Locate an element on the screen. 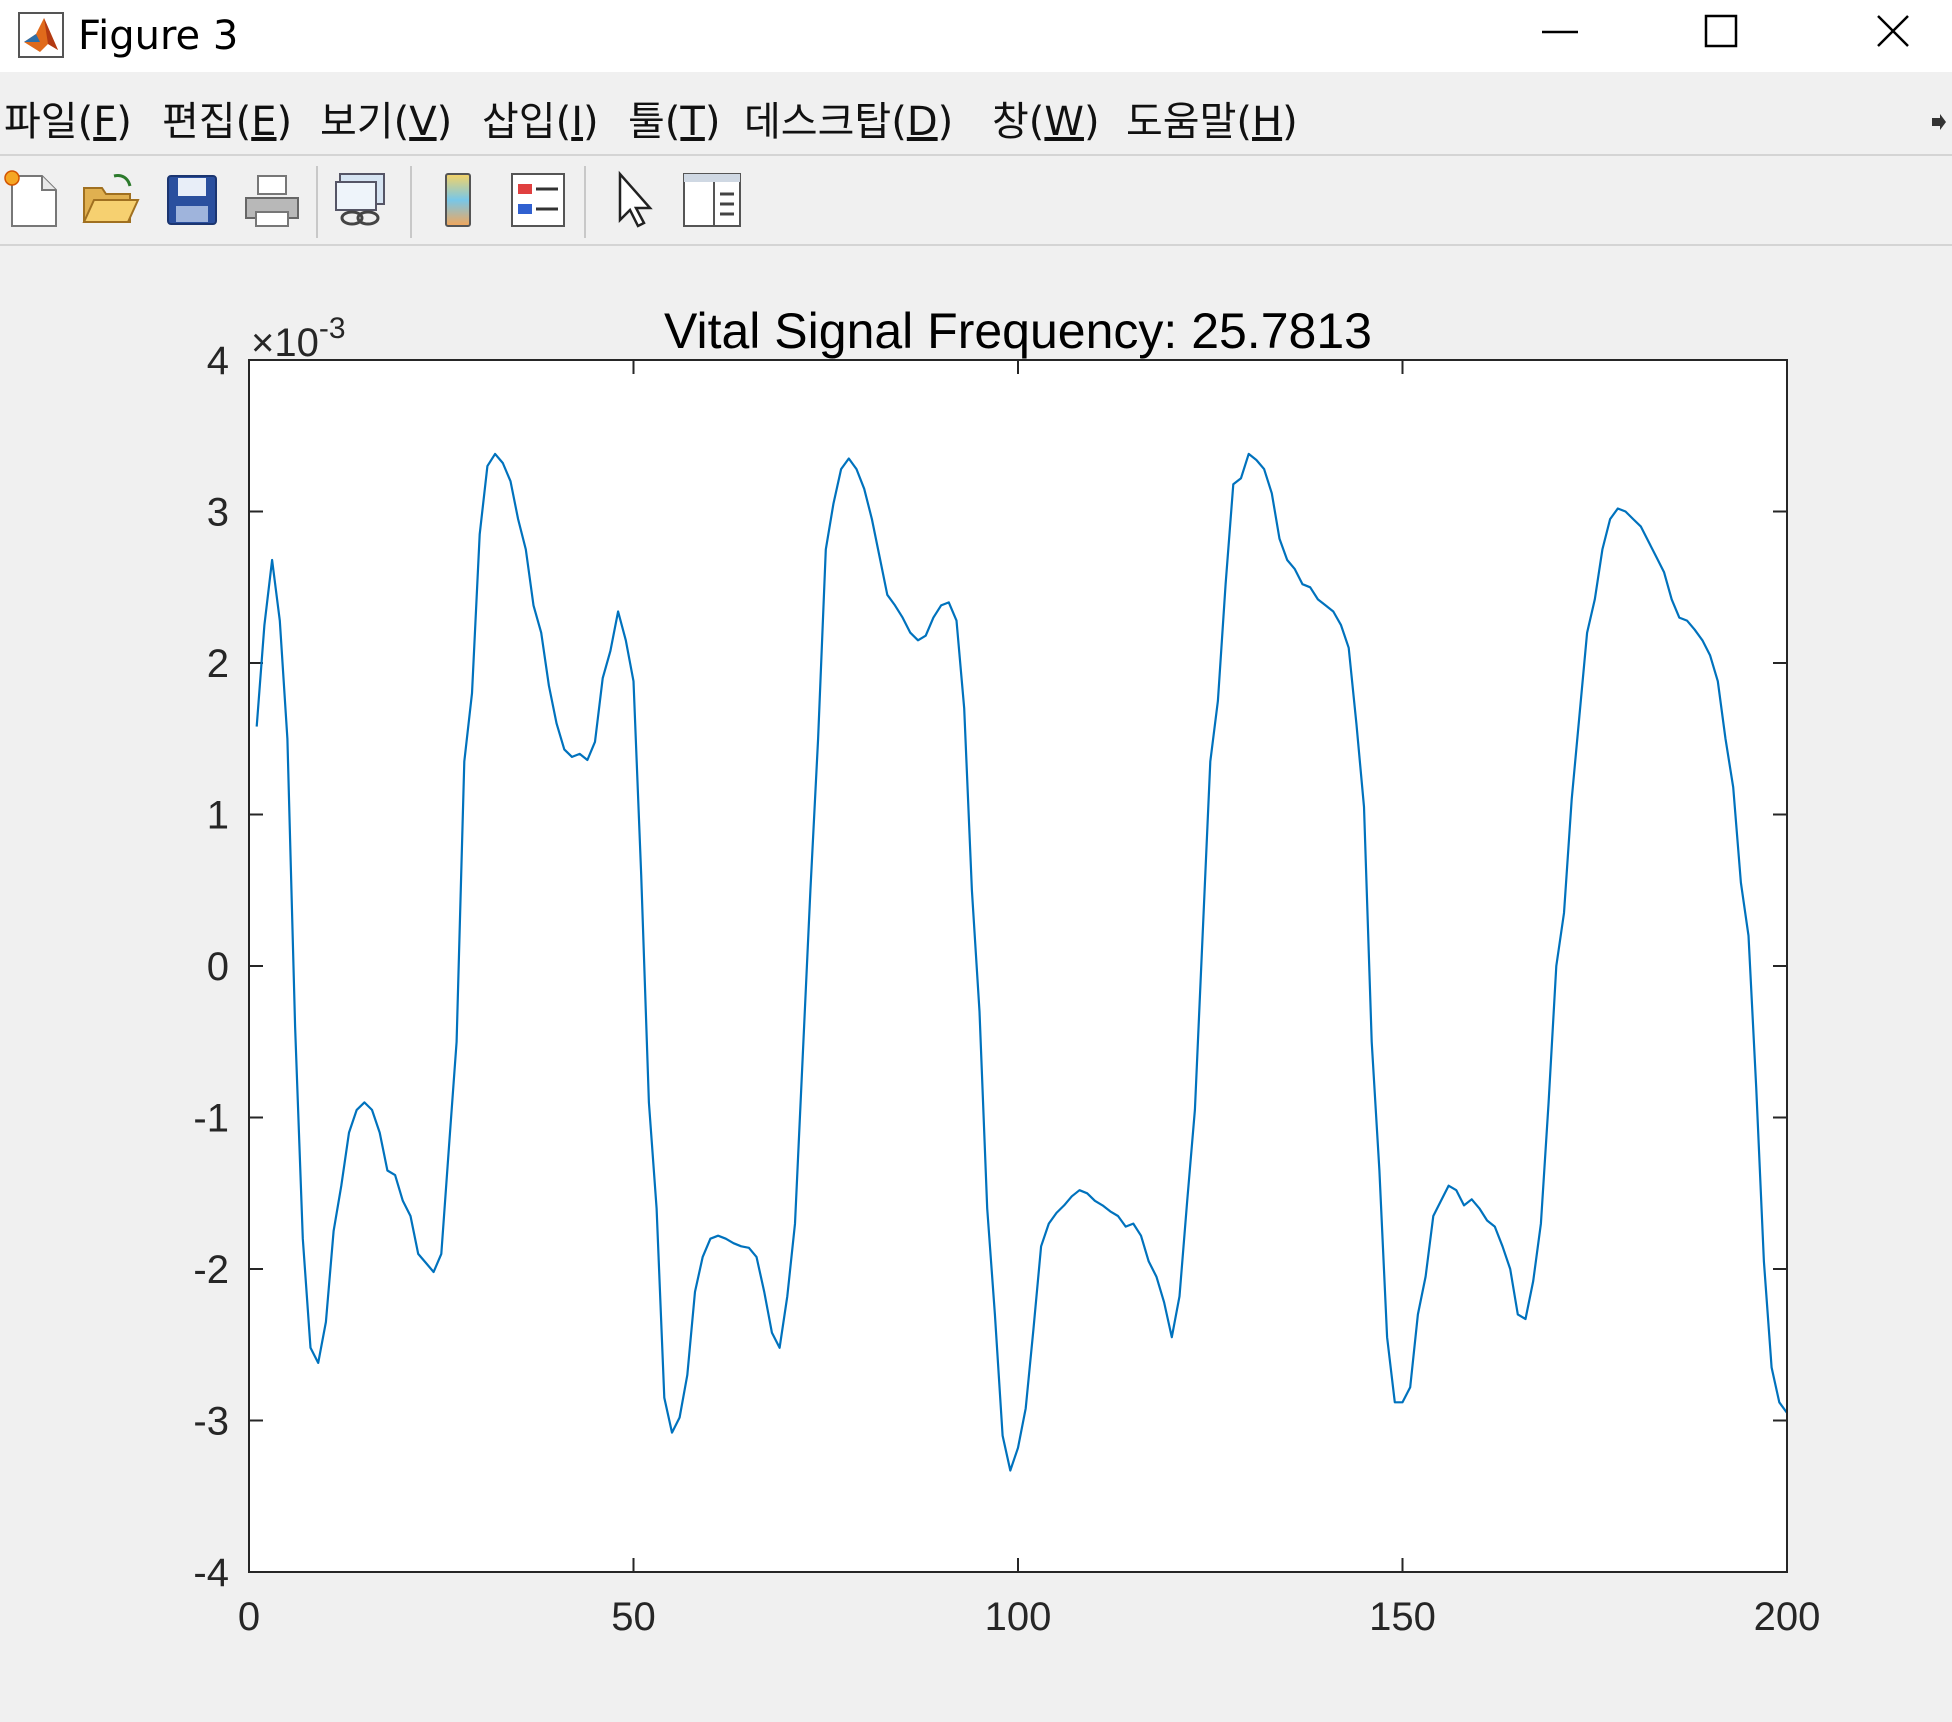  x-tick-label: 100 is located at coordinates (1018, 1617).